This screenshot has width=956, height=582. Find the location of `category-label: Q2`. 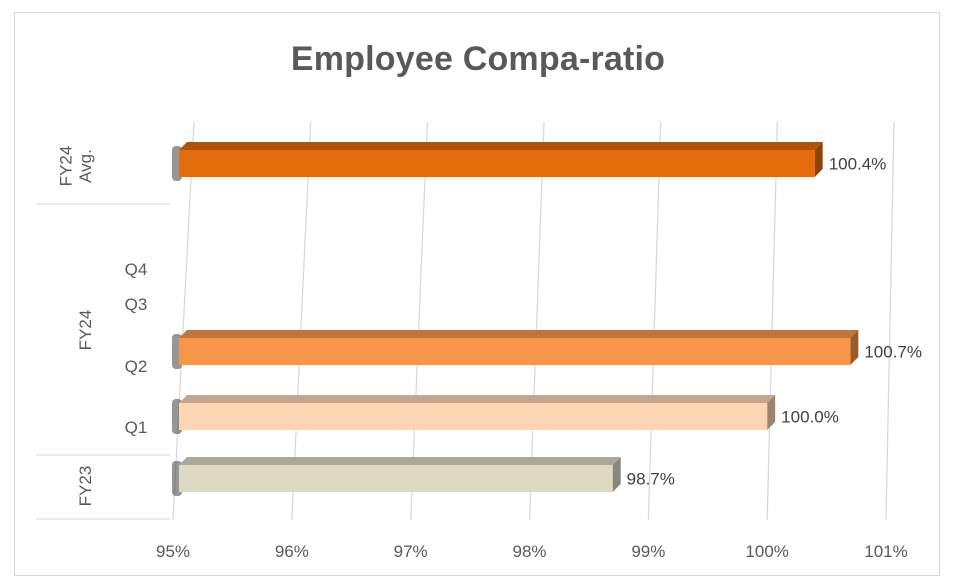

category-label: Q2 is located at coordinates (136, 366).